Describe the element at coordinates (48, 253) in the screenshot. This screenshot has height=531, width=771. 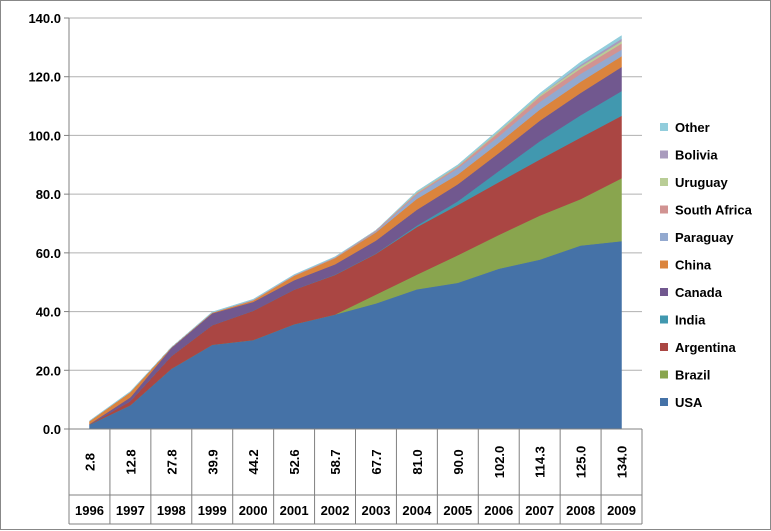
I see `y-tick-label: 60.0` at that location.